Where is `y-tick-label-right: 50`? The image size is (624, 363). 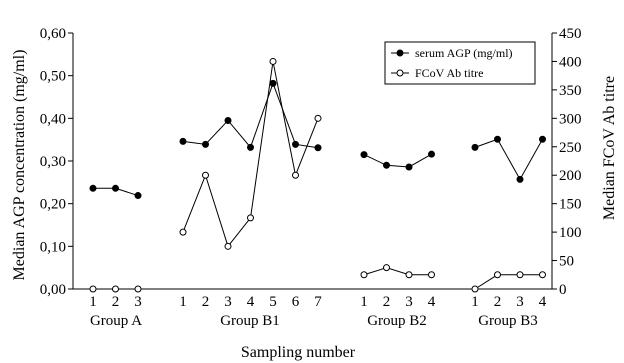
y-tick-label-right: 50 is located at coordinates (566, 262).